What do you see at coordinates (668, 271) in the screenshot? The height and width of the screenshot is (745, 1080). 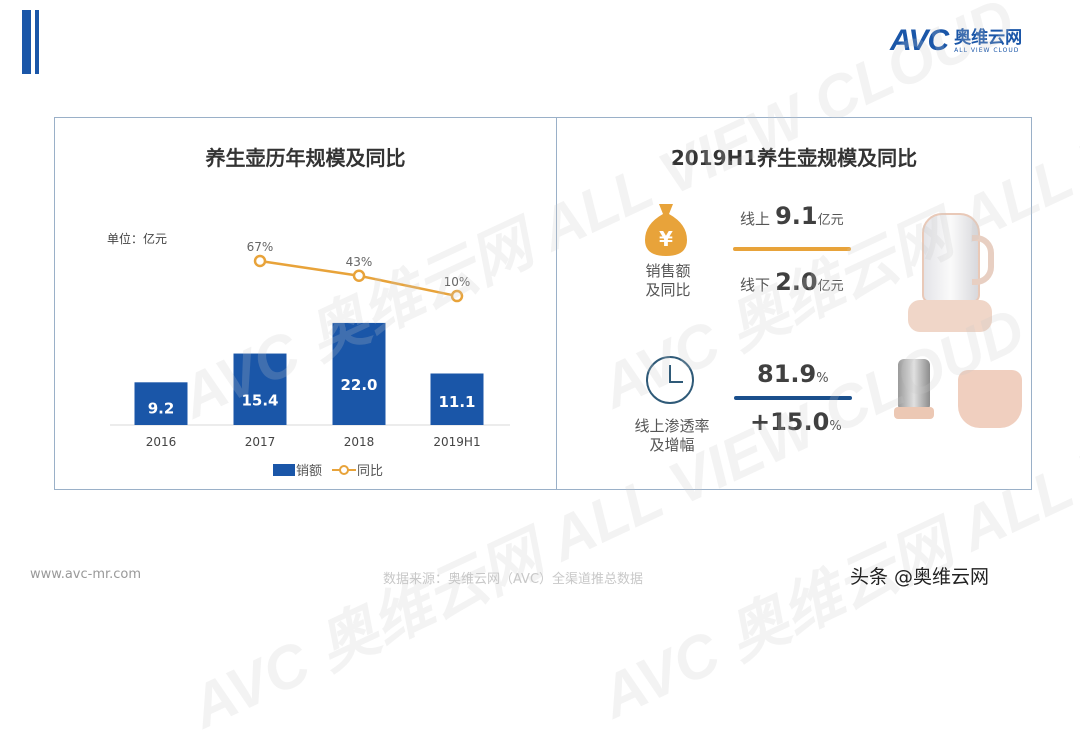 I see `sales-label-1: 销售额` at bounding box center [668, 271].